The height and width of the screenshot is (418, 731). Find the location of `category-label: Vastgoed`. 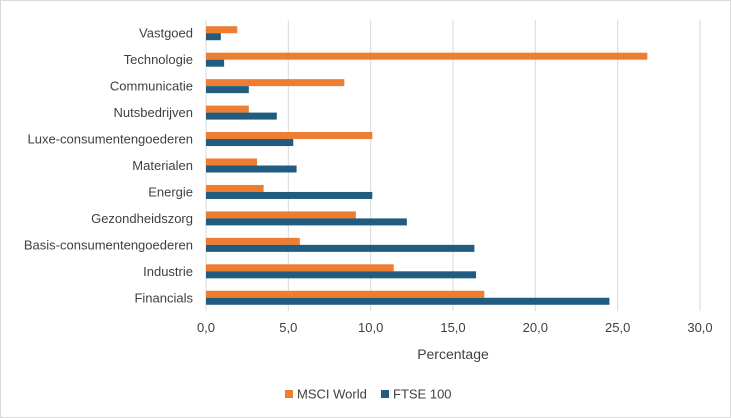

category-label: Vastgoed is located at coordinates (166, 33).